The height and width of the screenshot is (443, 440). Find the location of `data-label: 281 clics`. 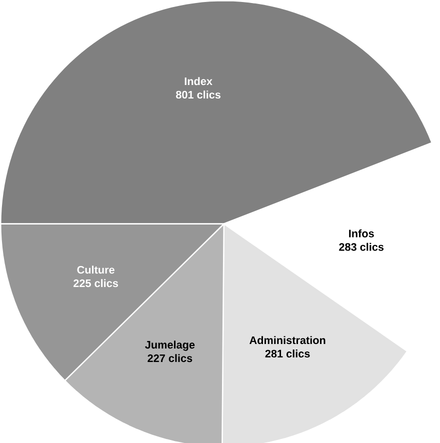

data-label: 281 clics is located at coordinates (287, 354).